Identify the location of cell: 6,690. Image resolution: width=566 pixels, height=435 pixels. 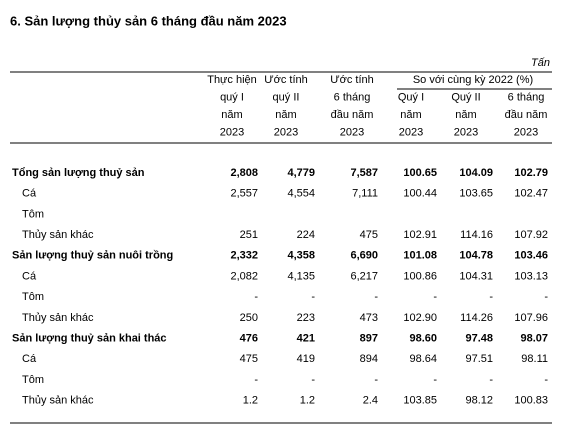
(364, 256).